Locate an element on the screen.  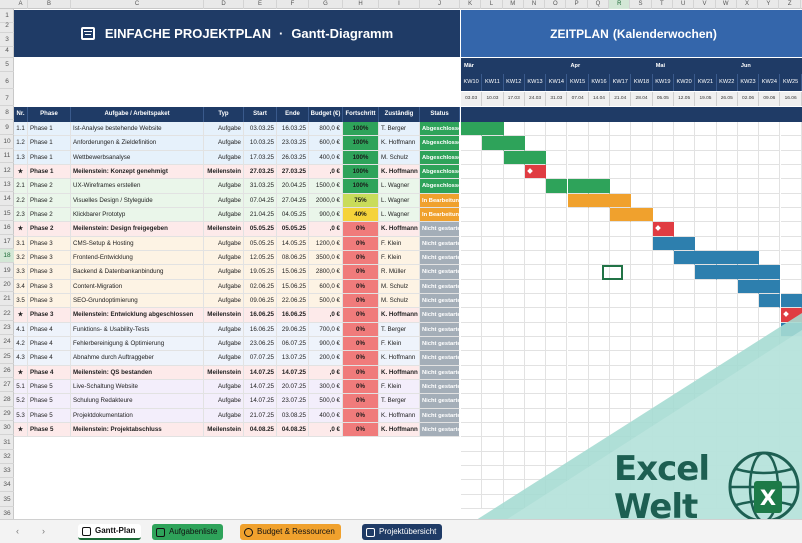
column-header: E is located at coordinates (260, 4).